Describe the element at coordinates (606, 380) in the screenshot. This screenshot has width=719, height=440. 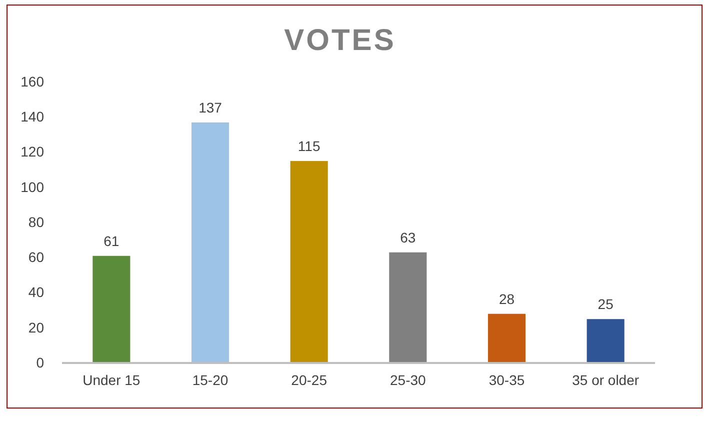
I see `x-tick-label: 35 or older` at that location.